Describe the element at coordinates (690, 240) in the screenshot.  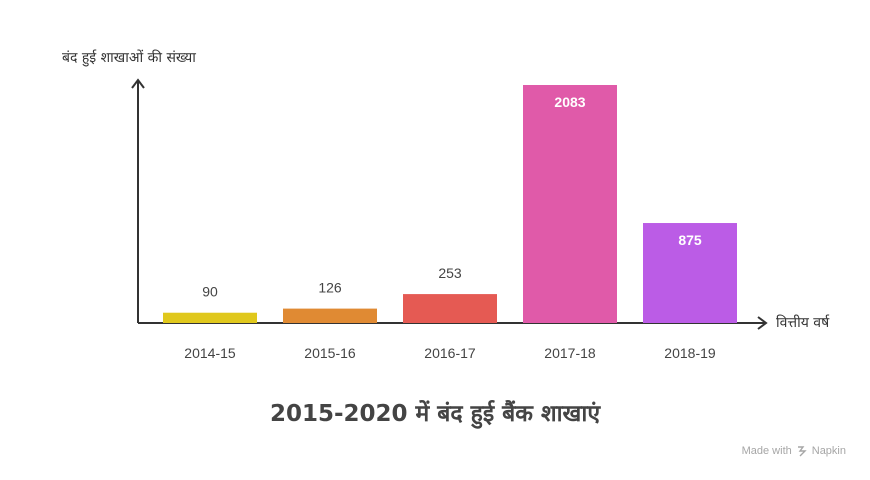
I see `value-label-2018-19: 875` at that location.